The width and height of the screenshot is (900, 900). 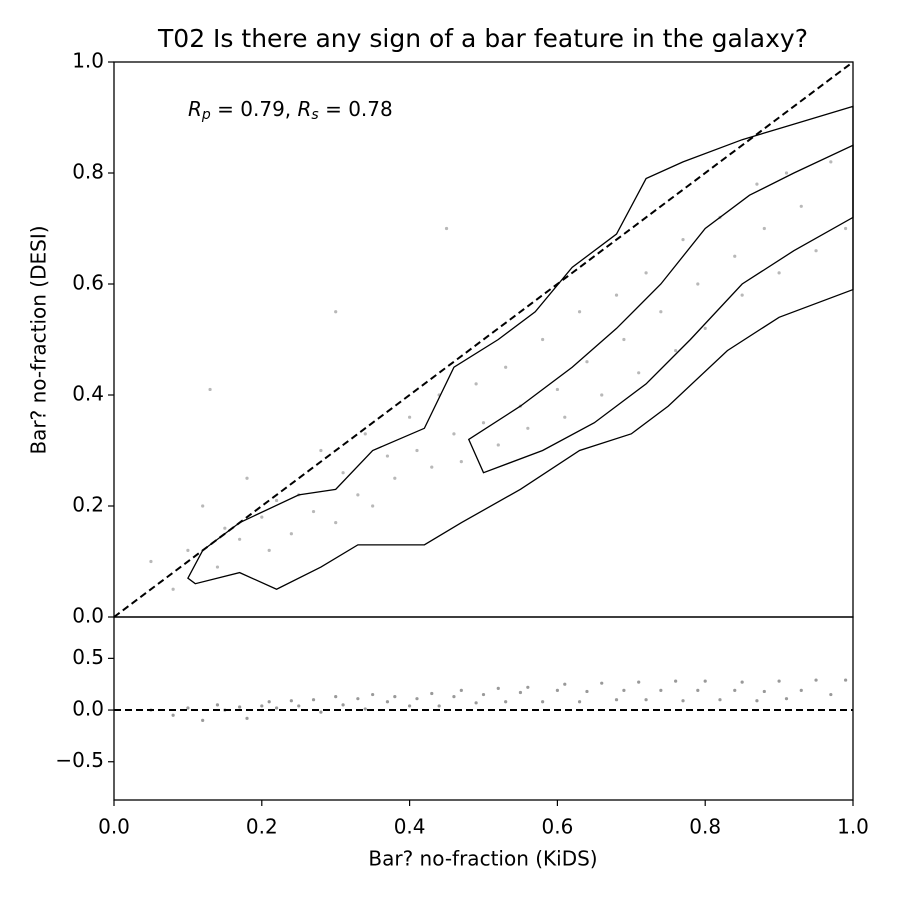 I want to click on y-tick-label: 0.8, so click(x=88, y=172).